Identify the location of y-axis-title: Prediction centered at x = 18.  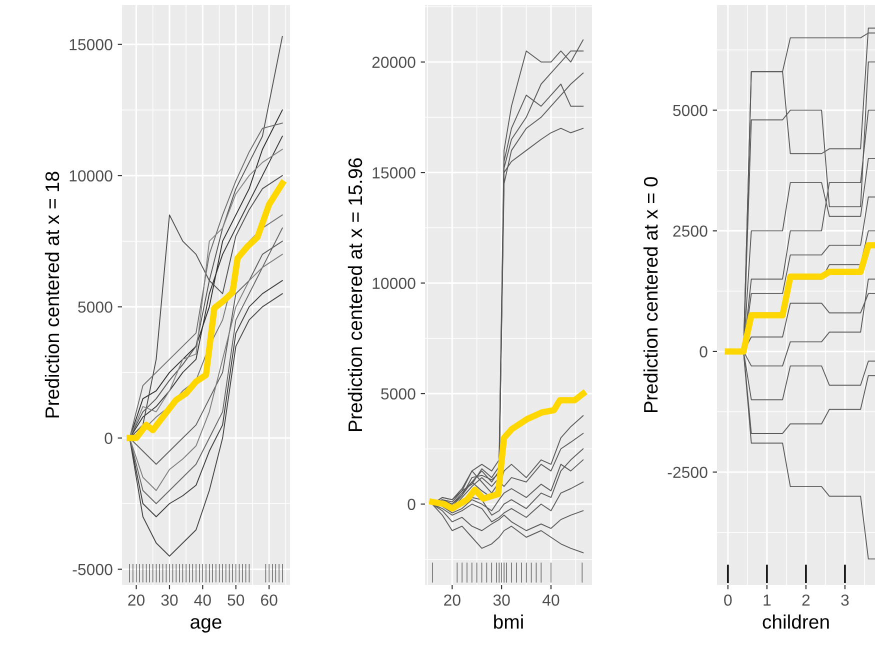
(52, 295).